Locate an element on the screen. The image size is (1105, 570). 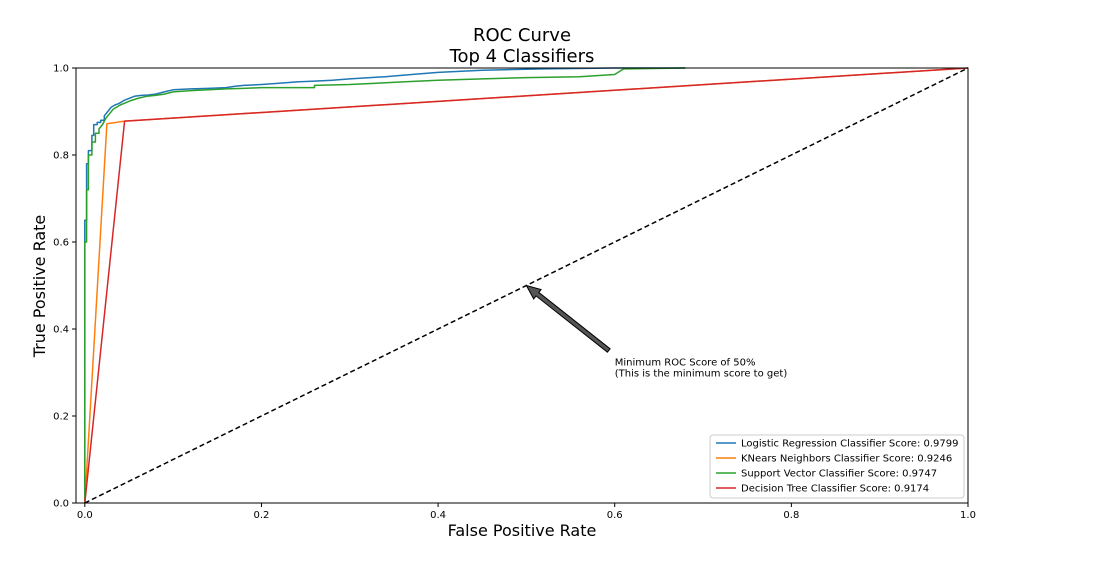
chart-title-line-2: Top 4 Classifiers is located at coordinates (522, 56).